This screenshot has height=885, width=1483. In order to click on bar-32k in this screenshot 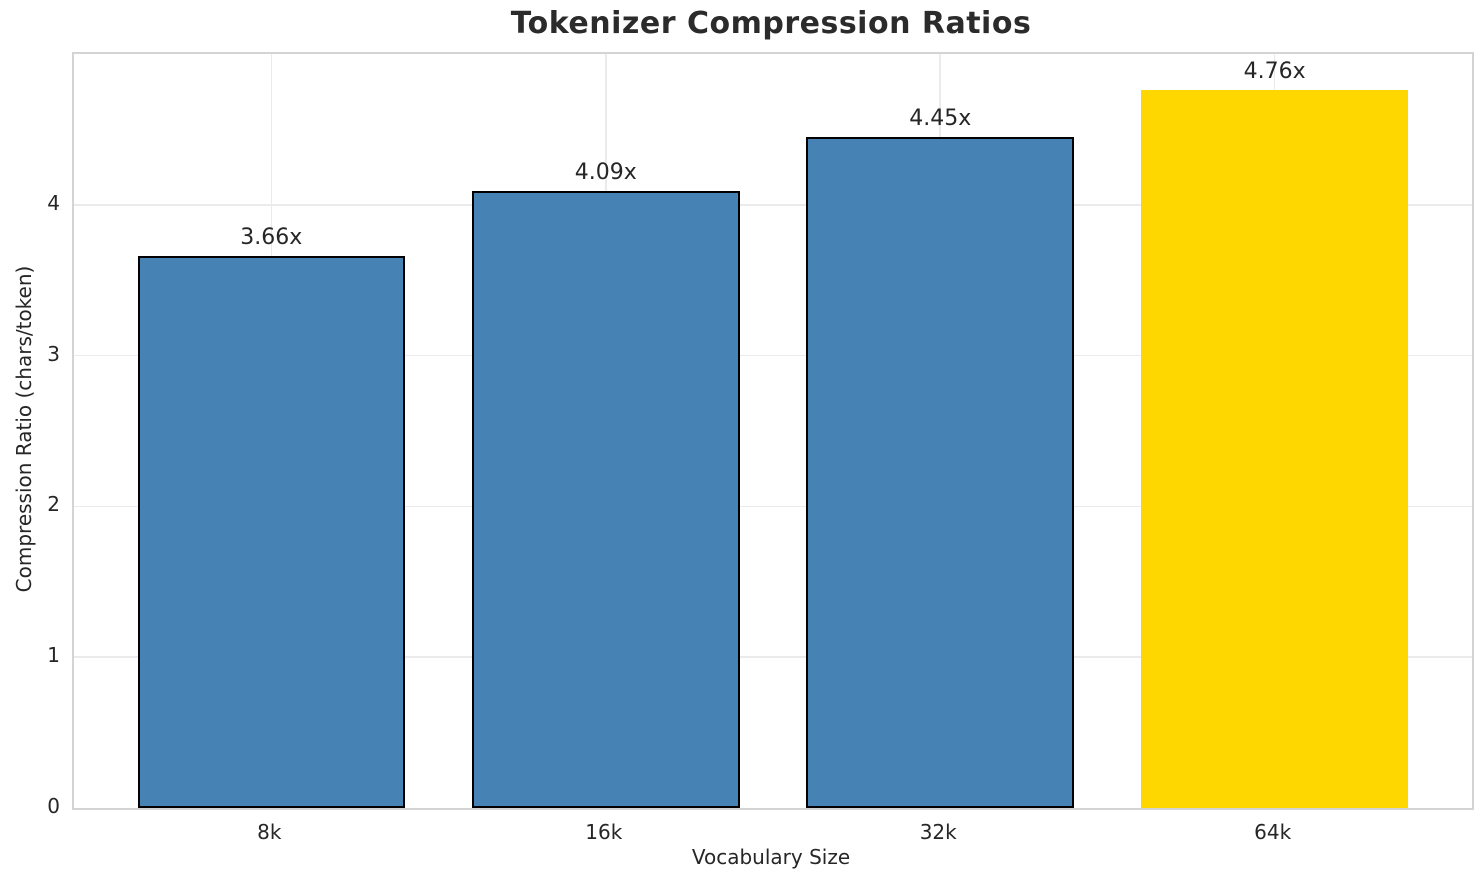, I will do `click(940, 472)`.